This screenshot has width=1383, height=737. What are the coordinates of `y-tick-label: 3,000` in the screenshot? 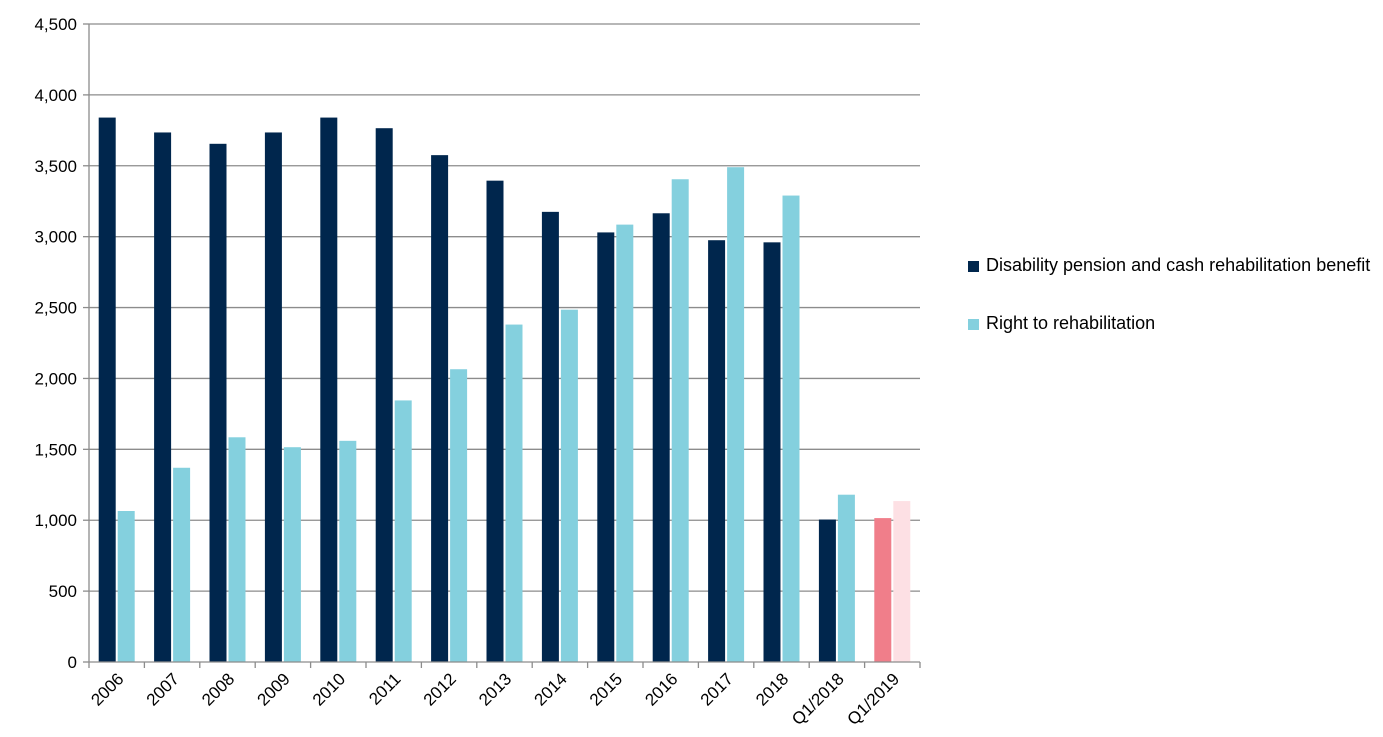 It's located at (55, 237).